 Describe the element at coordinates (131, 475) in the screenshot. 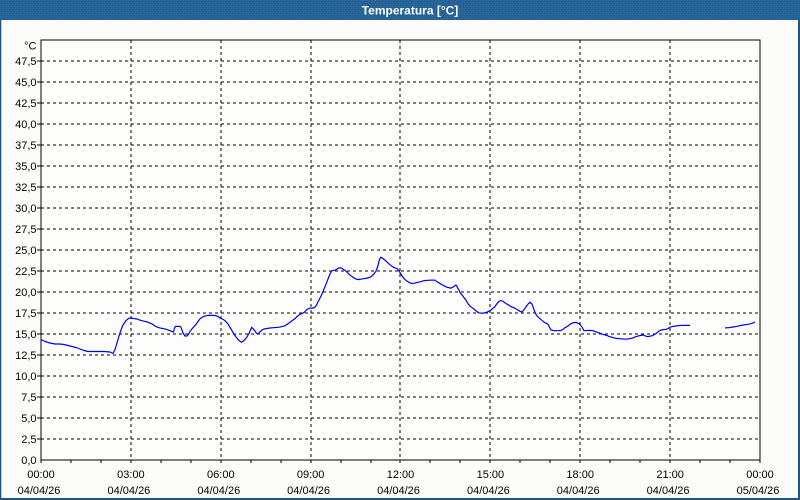

I see `svg-text: 03:00` at that location.